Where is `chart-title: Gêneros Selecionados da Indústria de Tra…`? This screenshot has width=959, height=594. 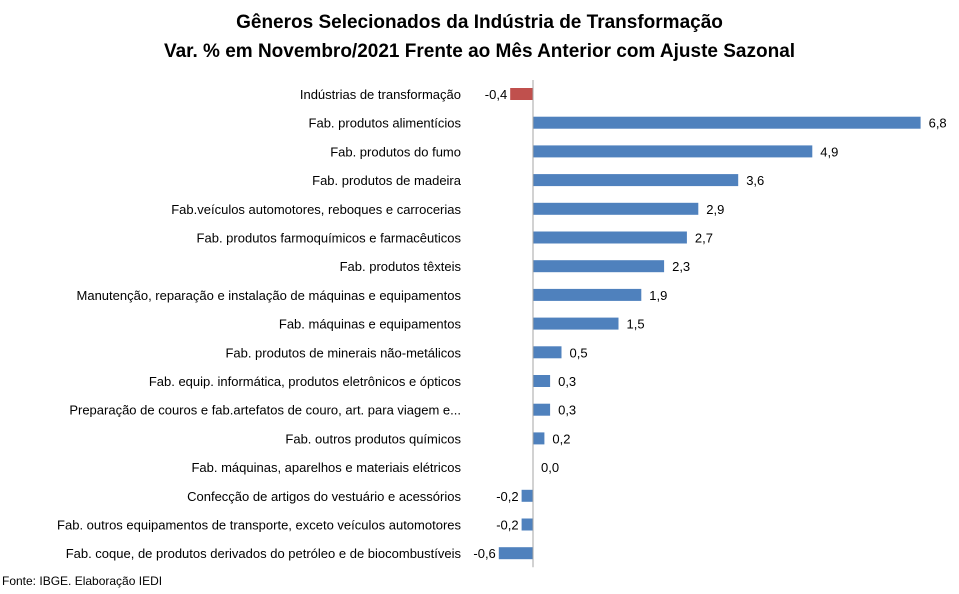 chart-title: Gêneros Selecionados da Indústria de Tra… is located at coordinates (479, 37).